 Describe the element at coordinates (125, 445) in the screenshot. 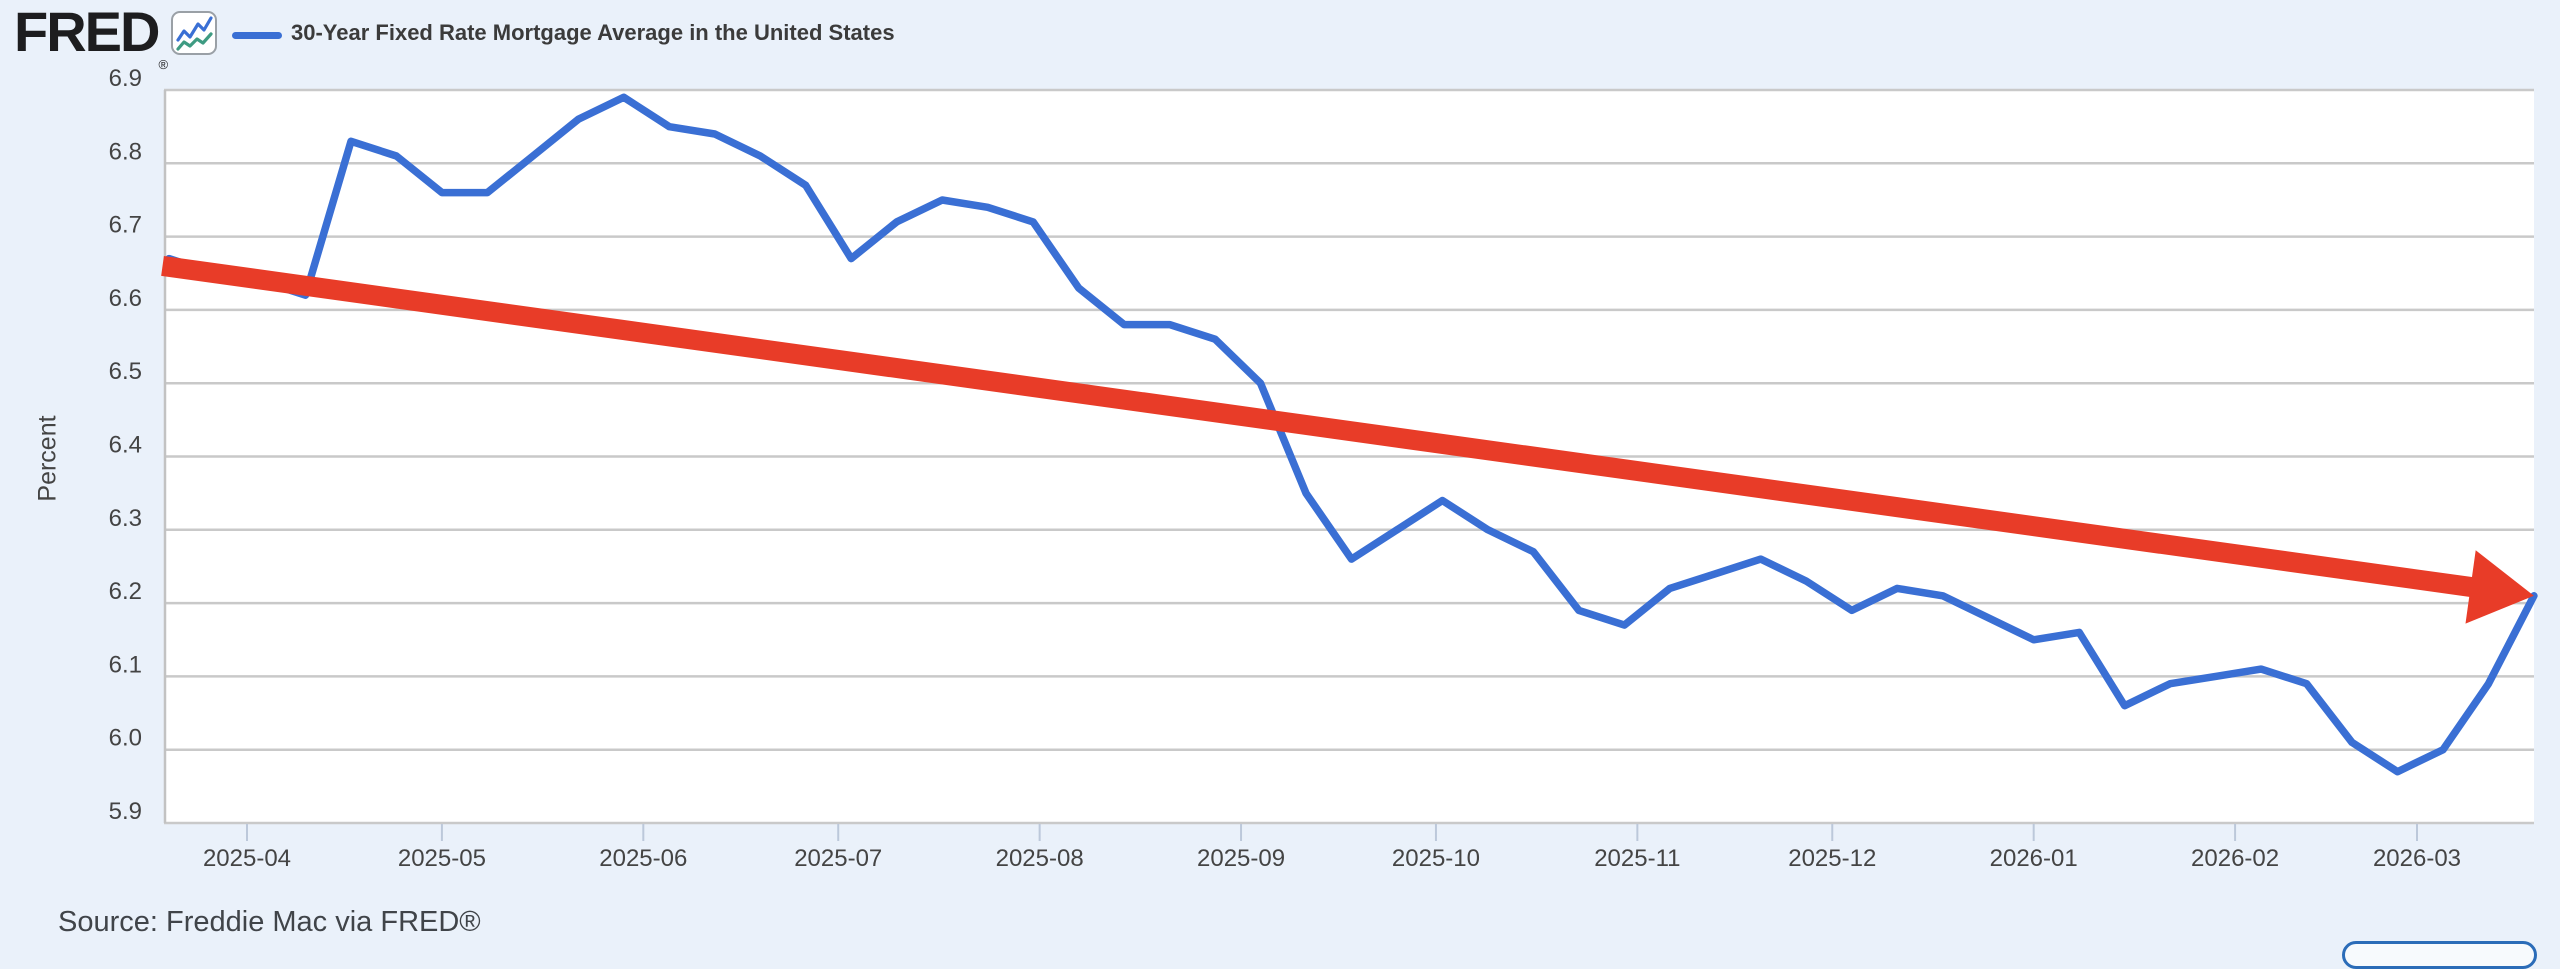

I see `y-tick-label: 6.4` at that location.